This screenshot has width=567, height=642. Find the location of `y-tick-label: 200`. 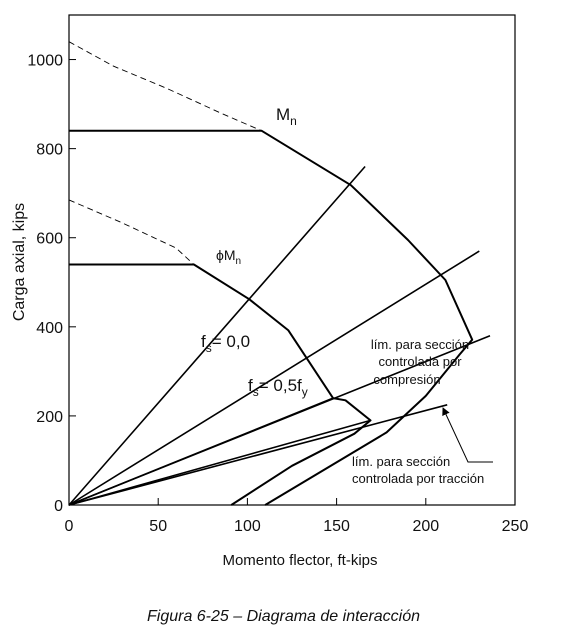

y-tick-label: 200 is located at coordinates (49, 417).